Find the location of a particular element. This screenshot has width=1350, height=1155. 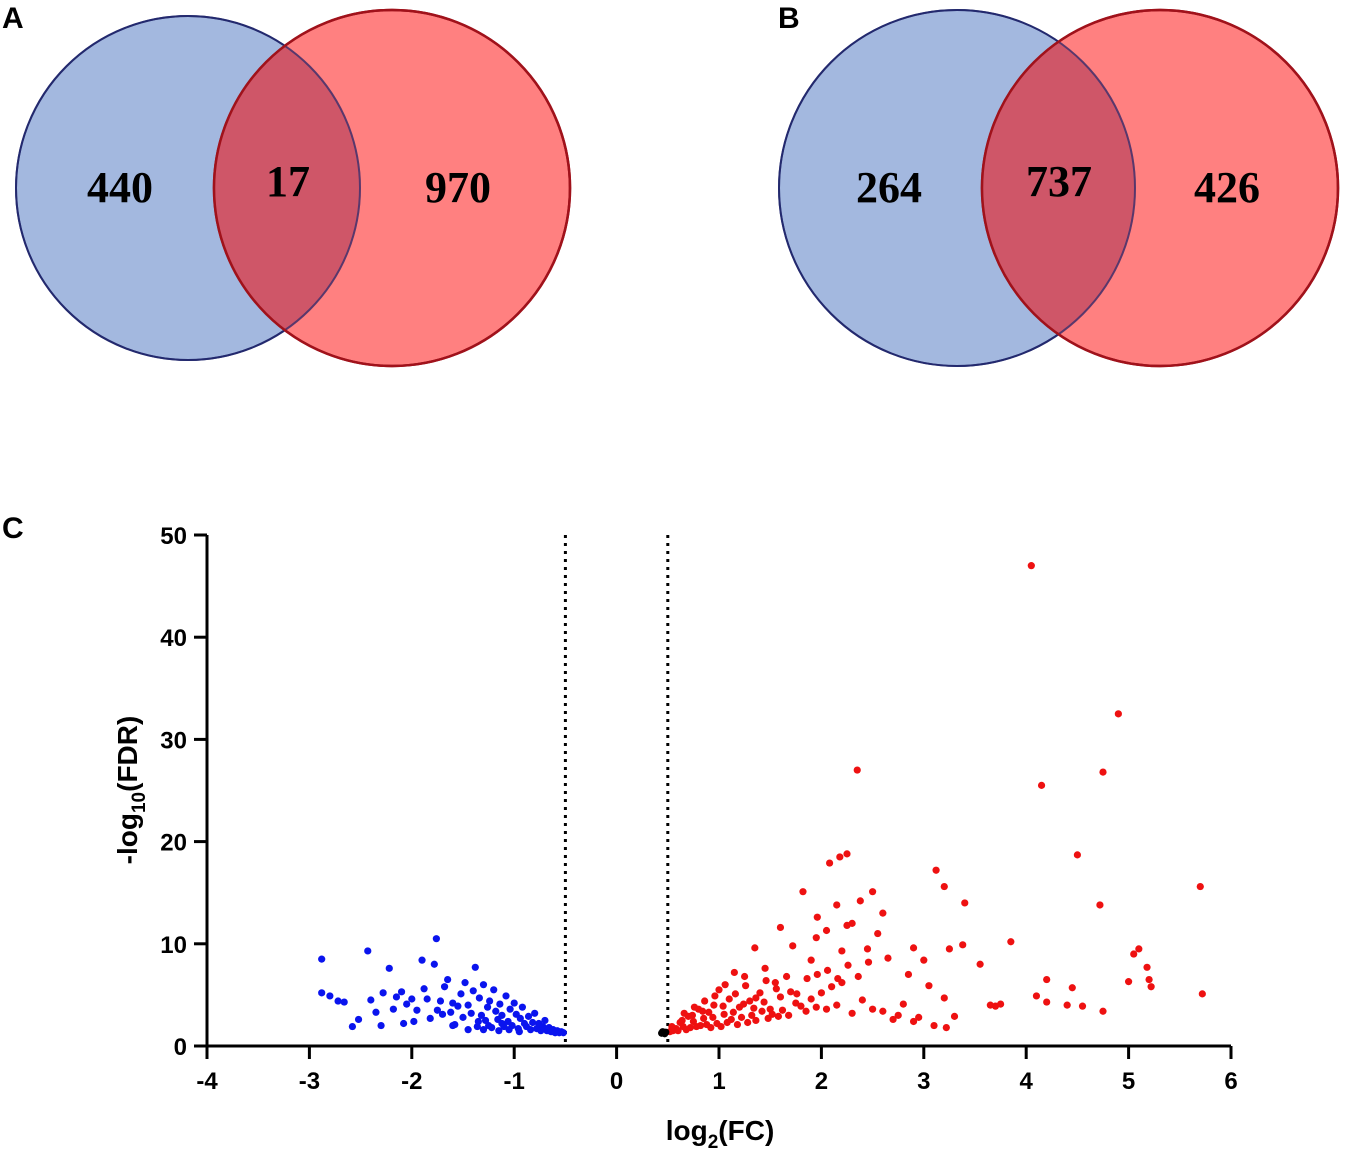

panel-label-c: C is located at coordinates (13, 528).